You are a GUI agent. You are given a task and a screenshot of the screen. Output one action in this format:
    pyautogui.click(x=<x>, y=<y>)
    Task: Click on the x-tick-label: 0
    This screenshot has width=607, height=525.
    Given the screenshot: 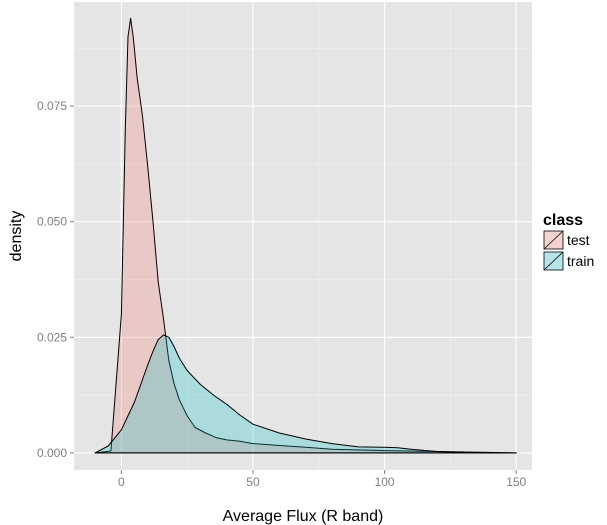 What is the action you would take?
    pyautogui.click(x=121, y=482)
    